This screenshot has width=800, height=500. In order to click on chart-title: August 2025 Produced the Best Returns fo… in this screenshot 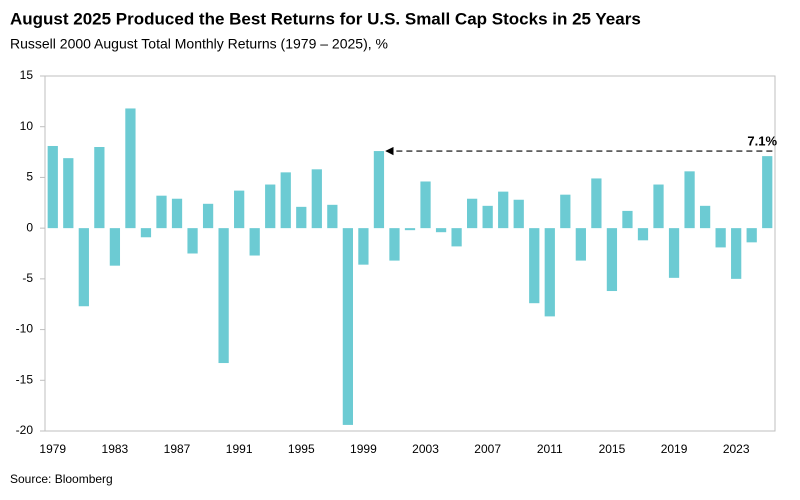, I will do `click(325, 18)`.